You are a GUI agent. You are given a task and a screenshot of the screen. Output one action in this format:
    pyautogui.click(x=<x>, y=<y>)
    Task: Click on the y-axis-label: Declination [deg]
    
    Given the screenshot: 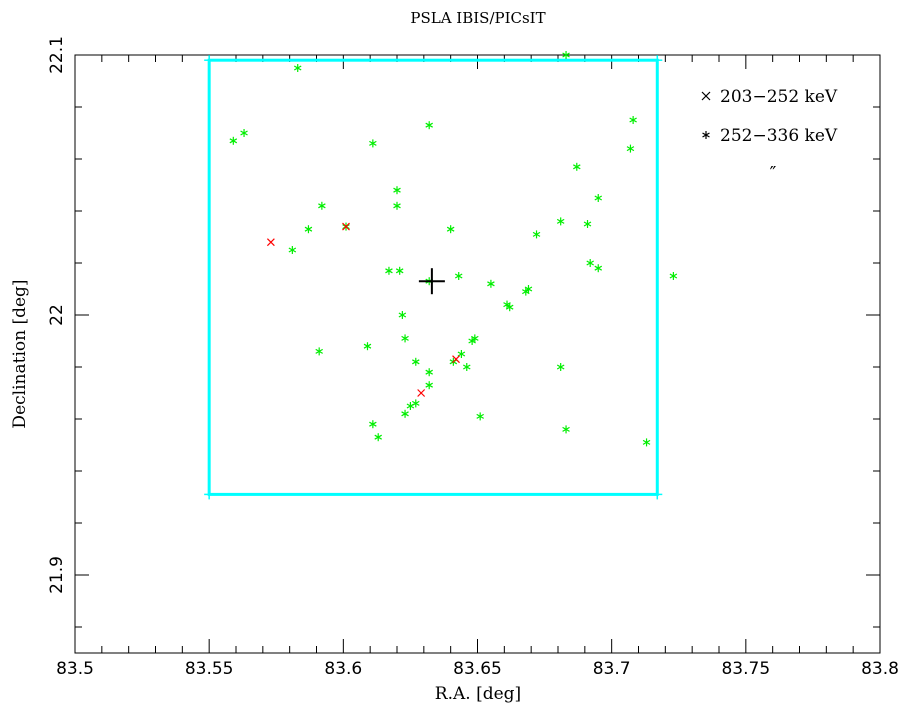 What is the action you would take?
    pyautogui.click(x=20, y=353)
    